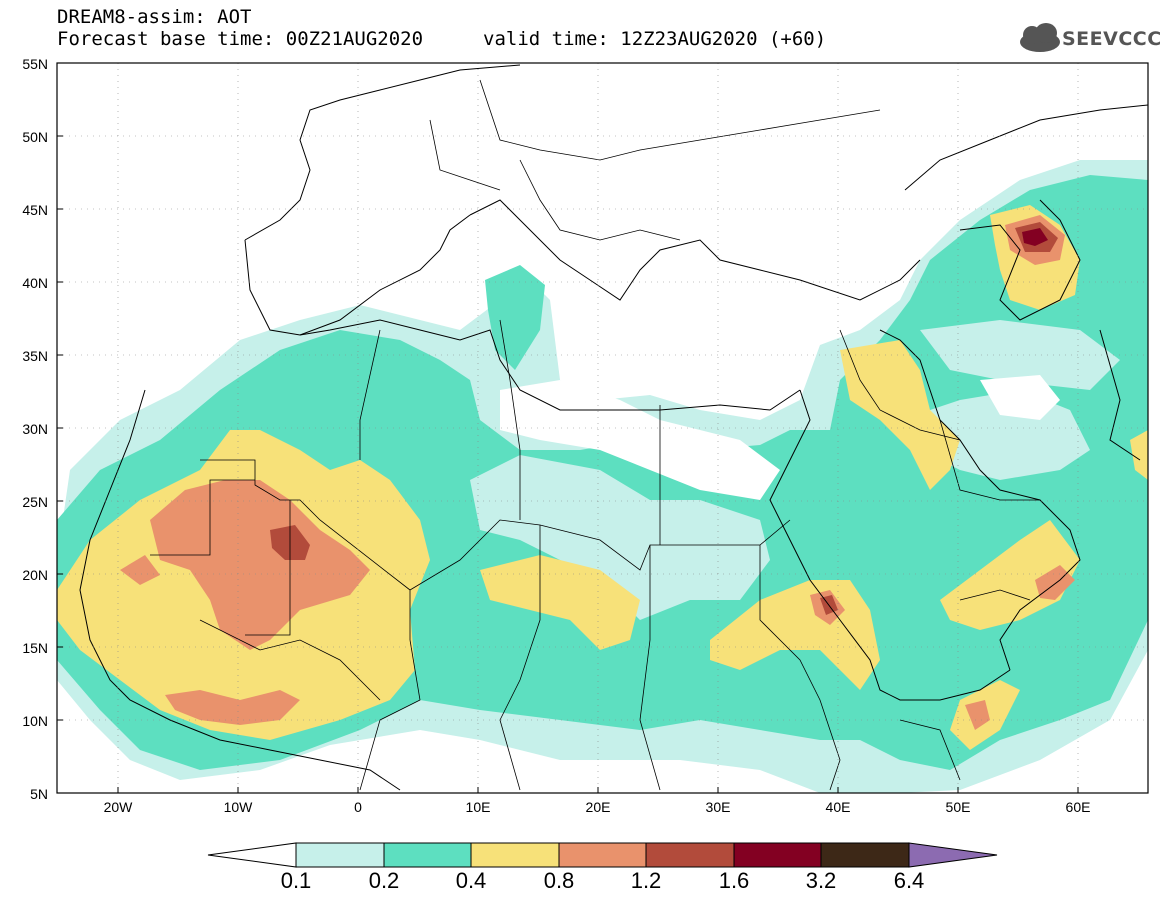  I want to click on lat-label: 15N, so click(35, 648).